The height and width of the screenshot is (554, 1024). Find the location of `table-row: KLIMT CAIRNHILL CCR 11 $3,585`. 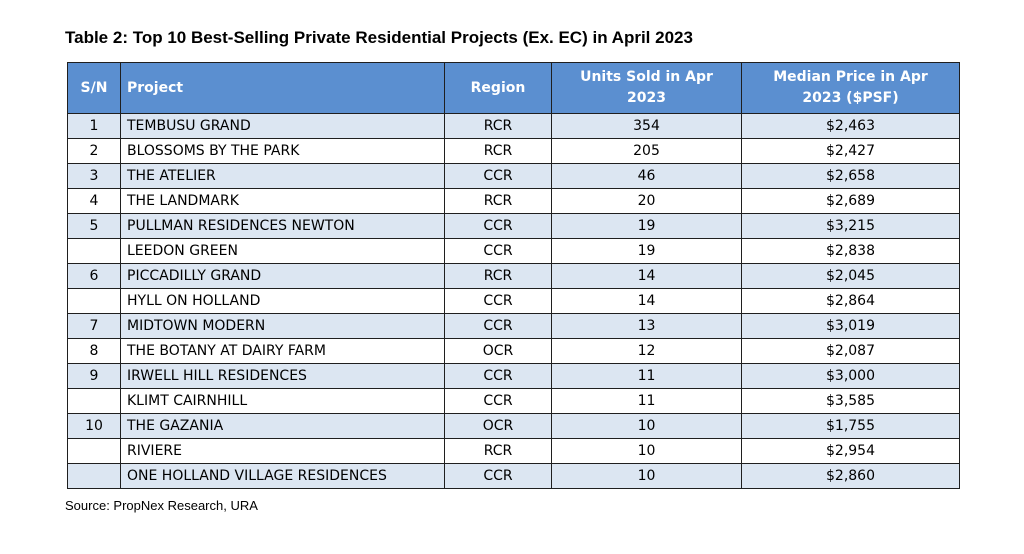

table-row: KLIMT CAIRNHILL CCR 11 $3,585 is located at coordinates (513, 401).